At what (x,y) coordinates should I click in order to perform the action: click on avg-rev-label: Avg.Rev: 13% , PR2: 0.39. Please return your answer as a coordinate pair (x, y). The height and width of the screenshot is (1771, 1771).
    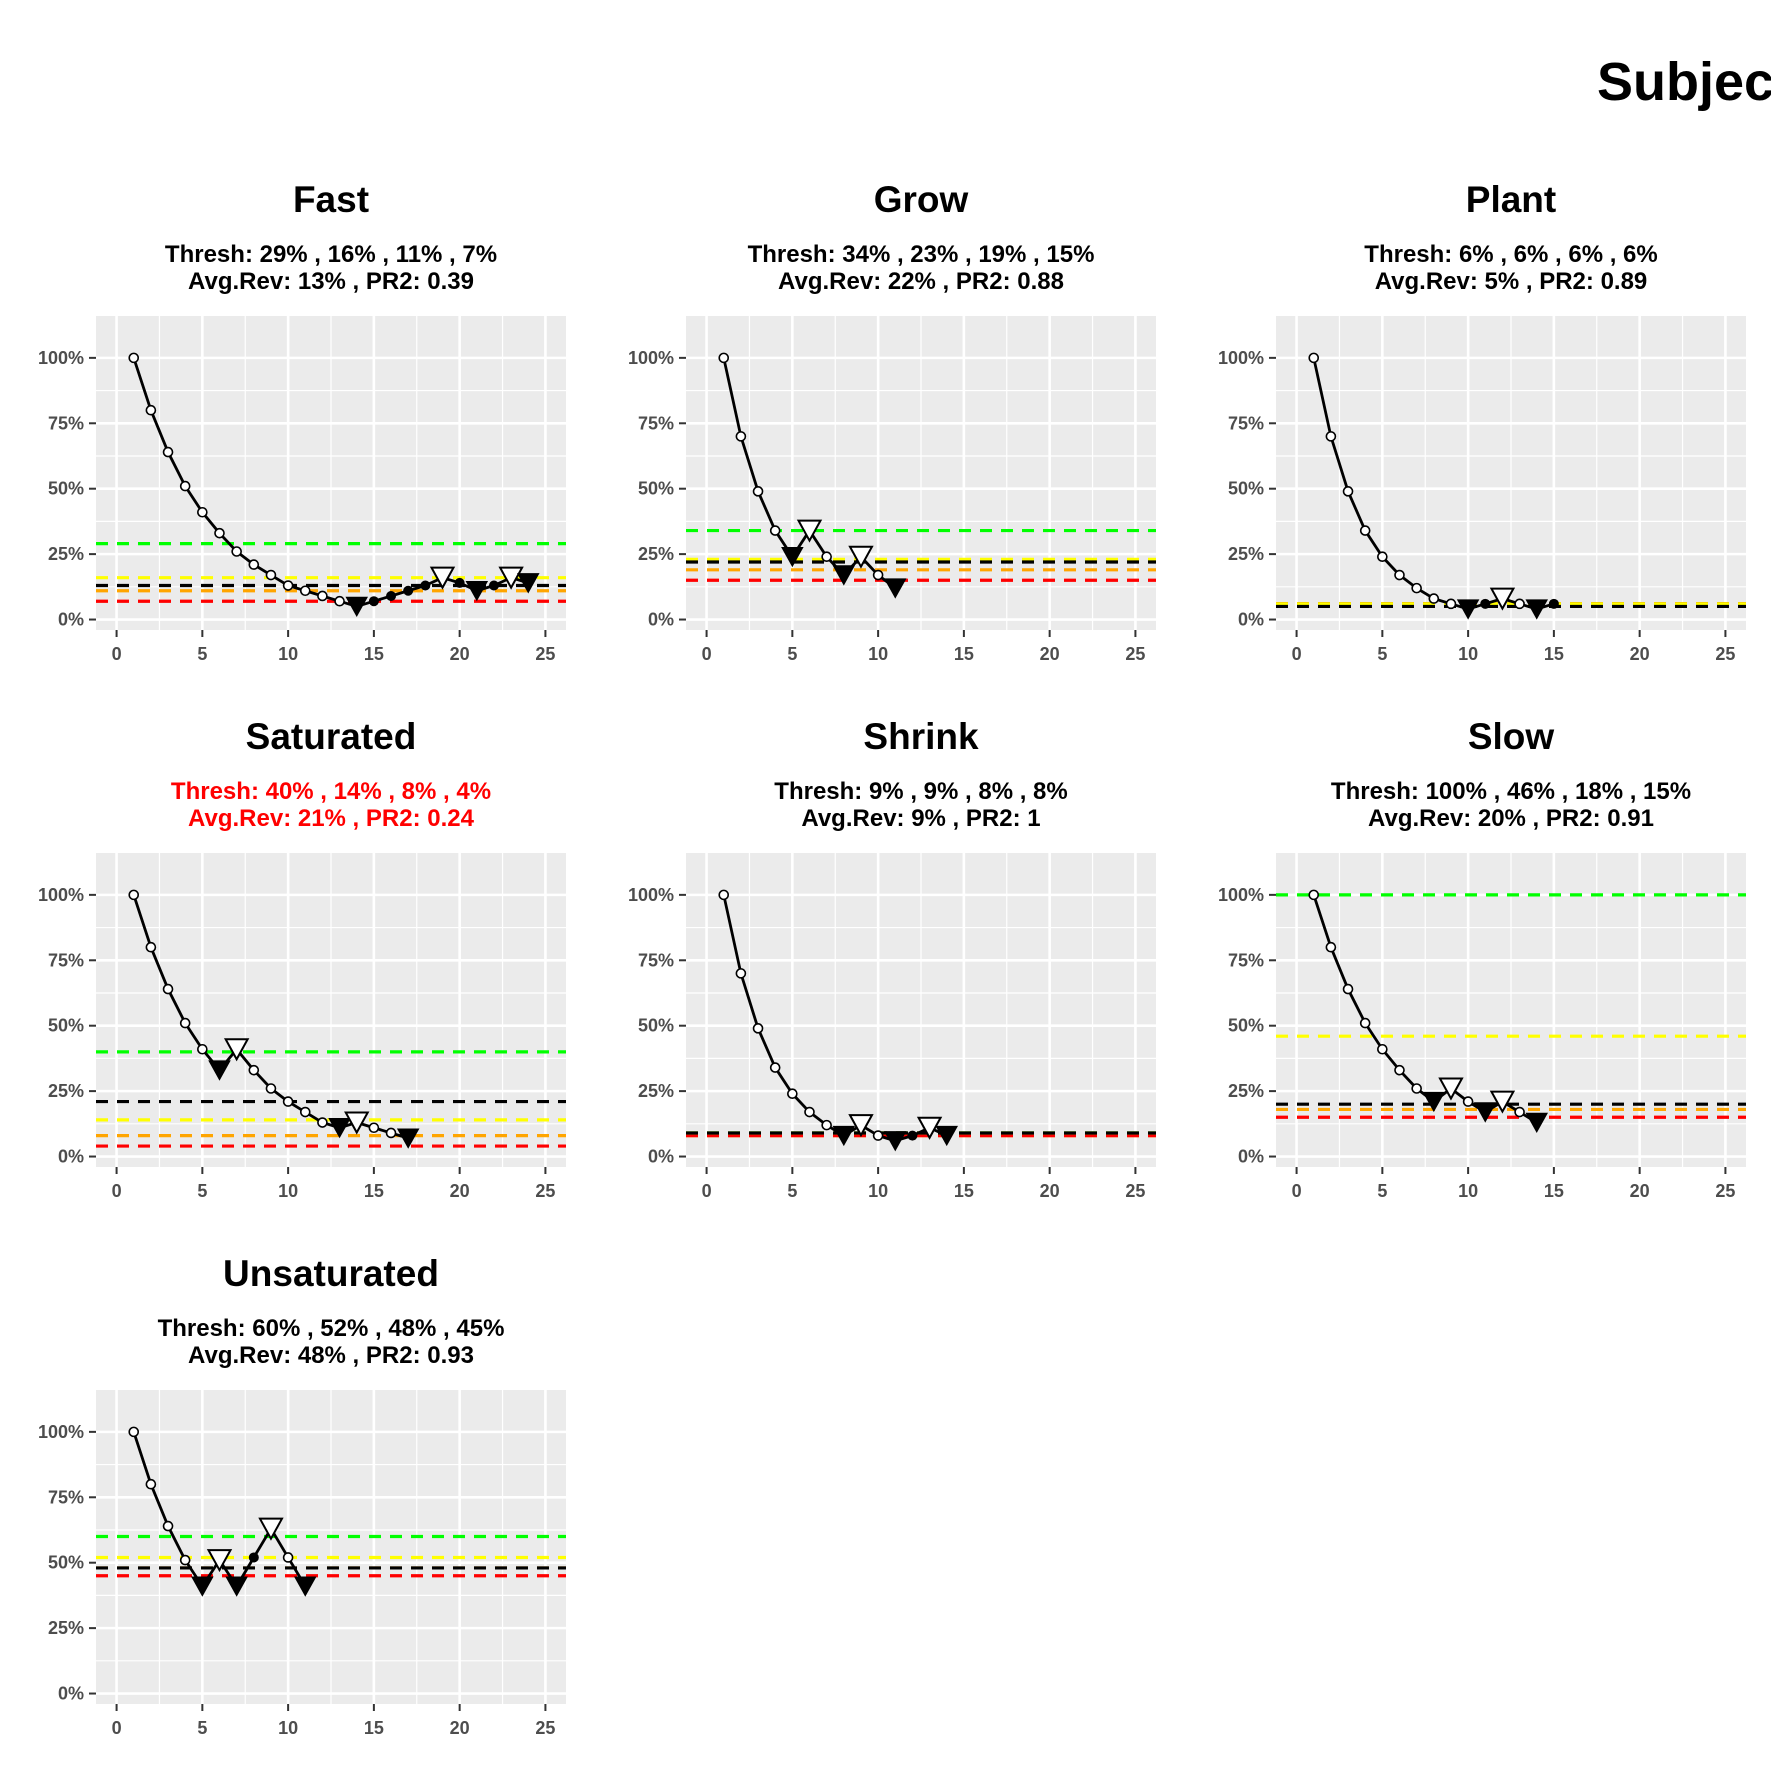
    Looking at the image, I should click on (331, 281).